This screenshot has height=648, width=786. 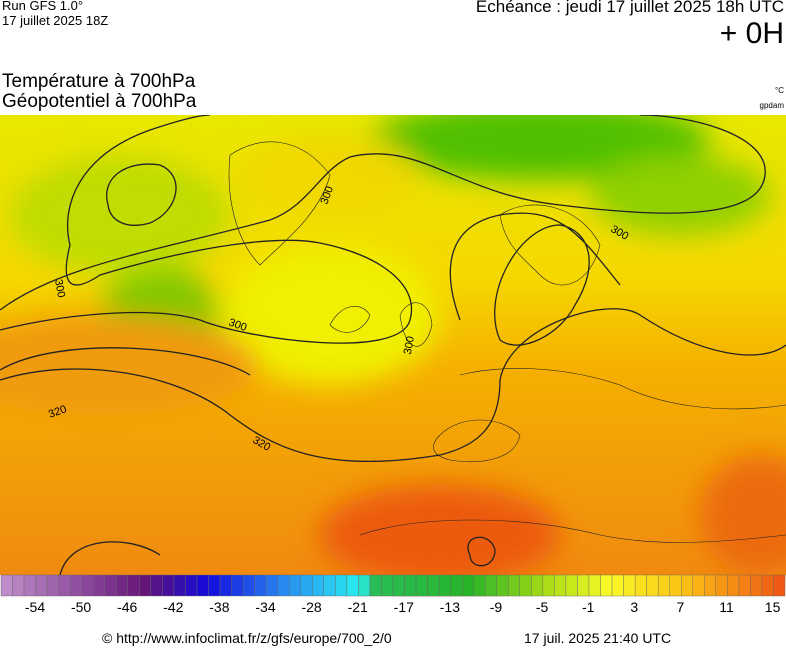 What do you see at coordinates (634, 607) in the screenshot?
I see `colorbar-label: 3` at bounding box center [634, 607].